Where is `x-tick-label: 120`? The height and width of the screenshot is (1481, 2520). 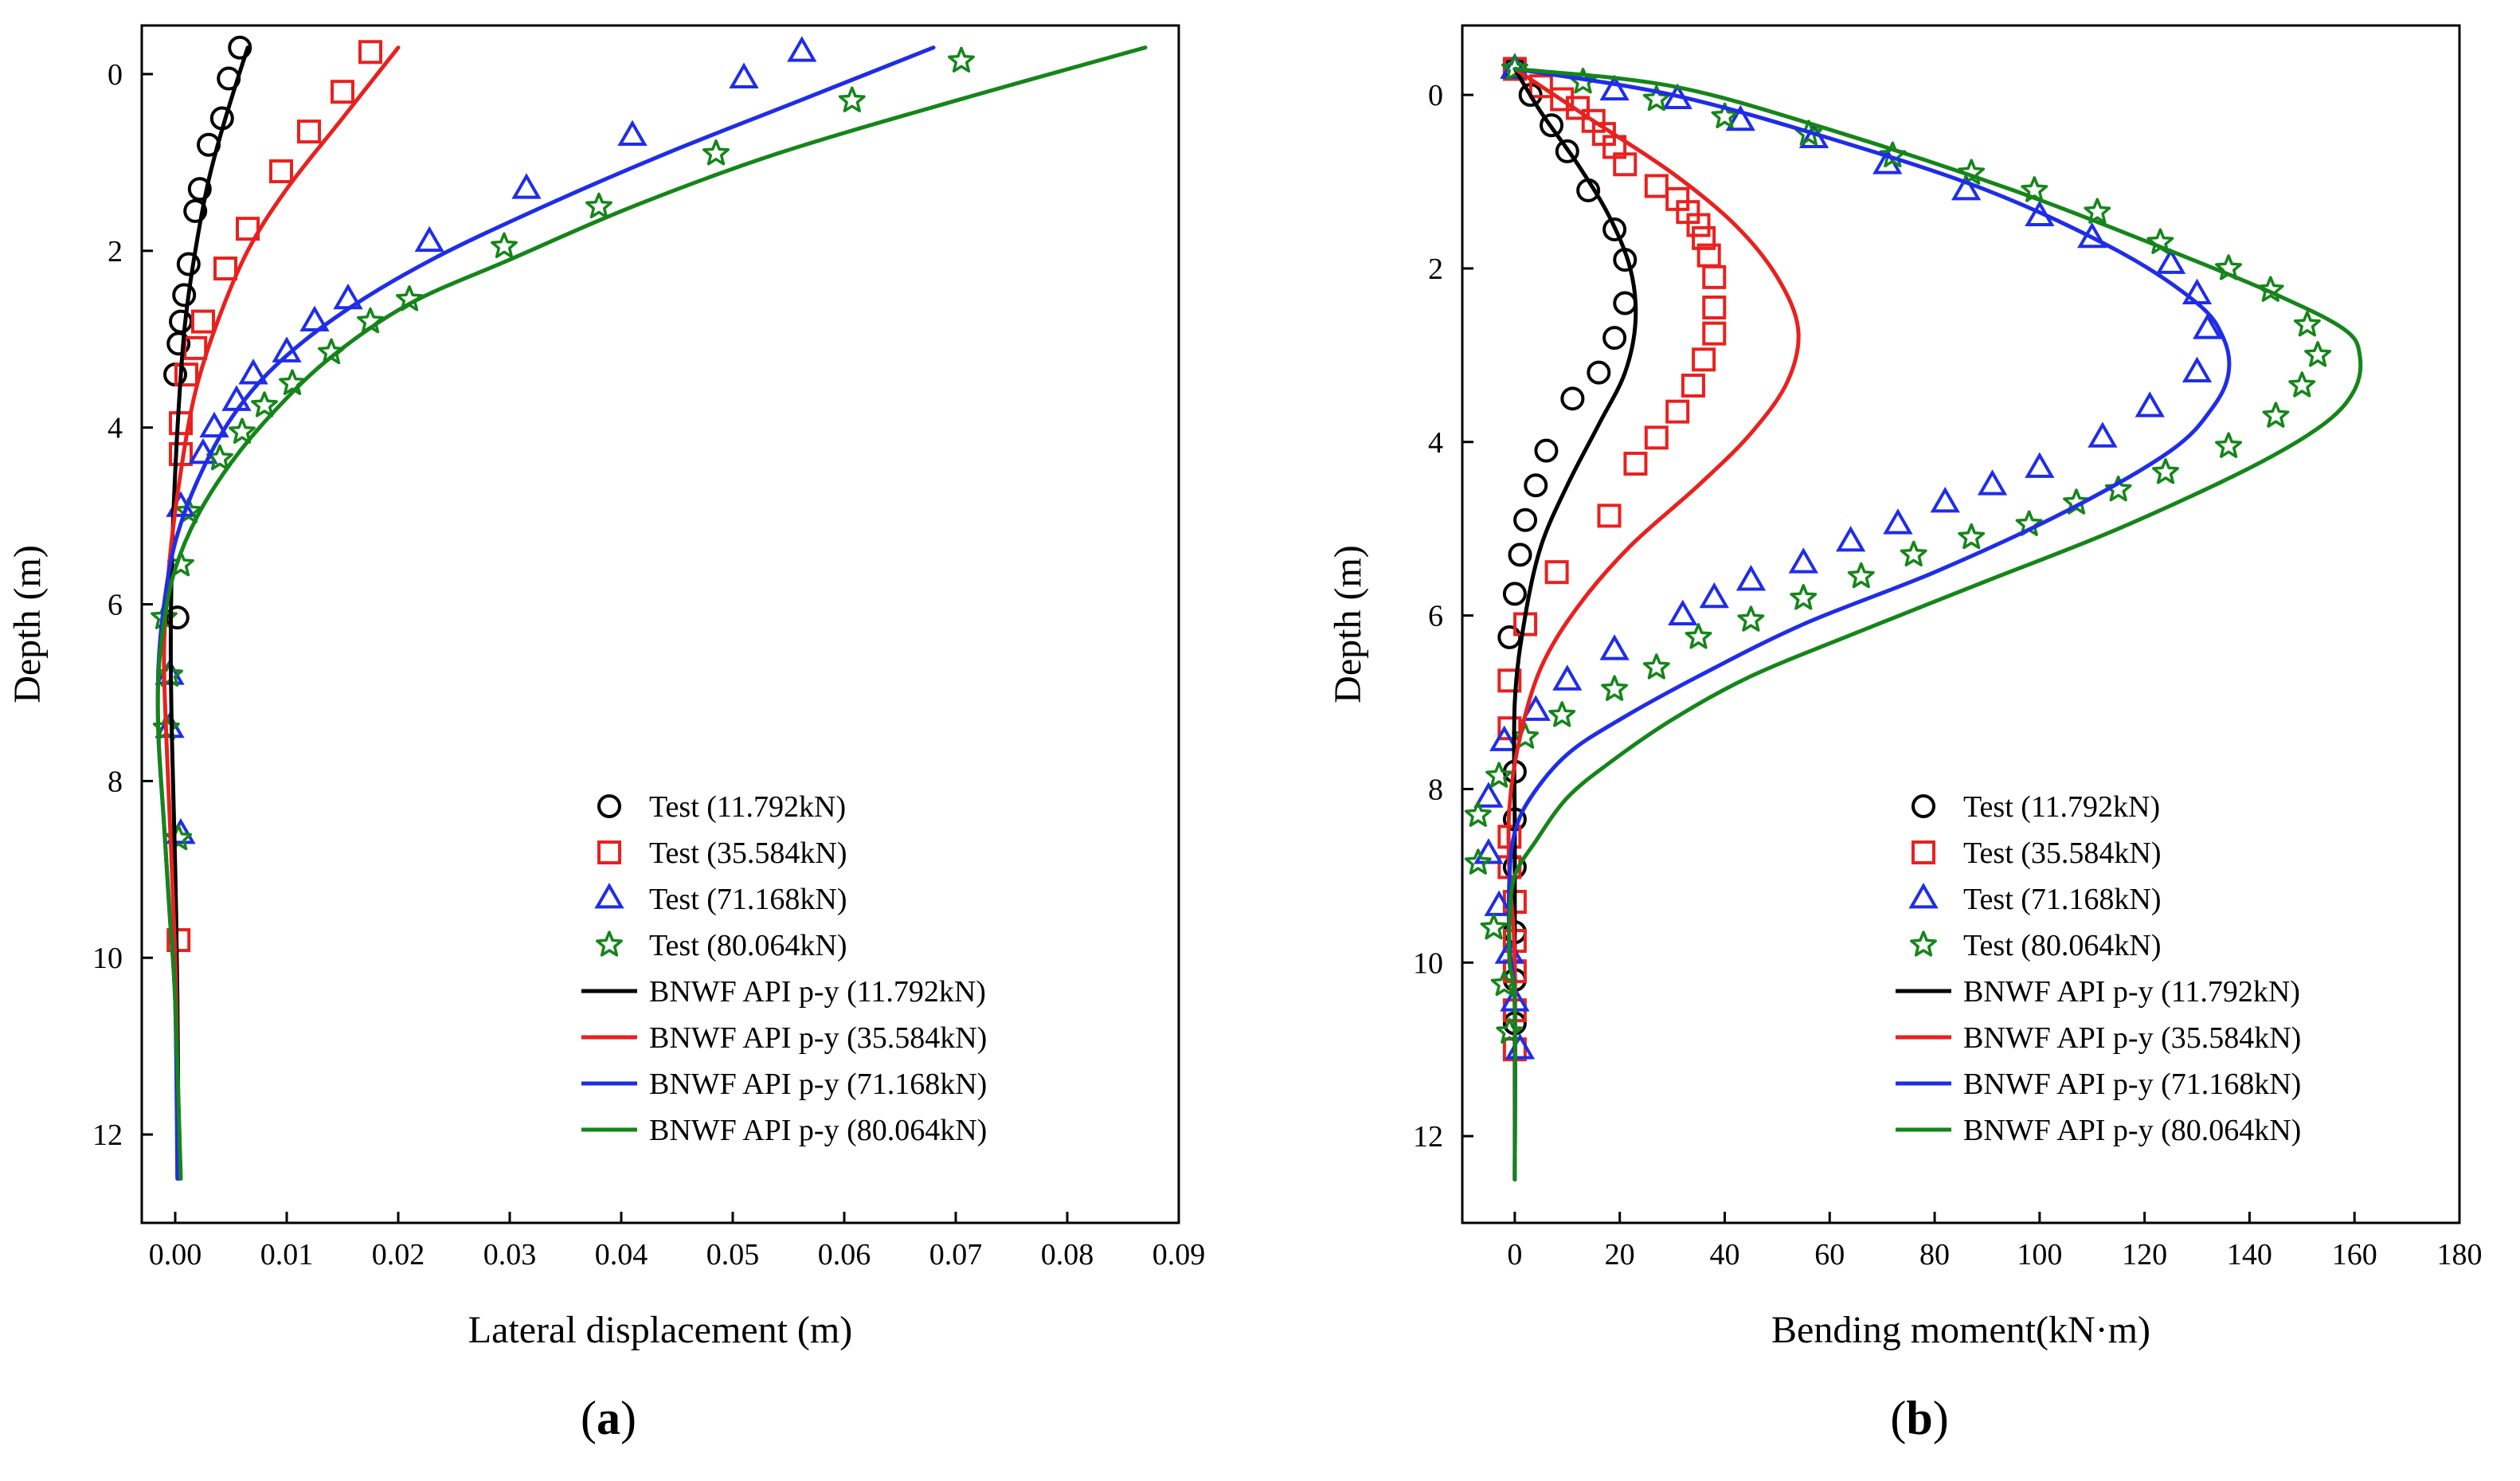 x-tick-label: 120 is located at coordinates (2144, 1254).